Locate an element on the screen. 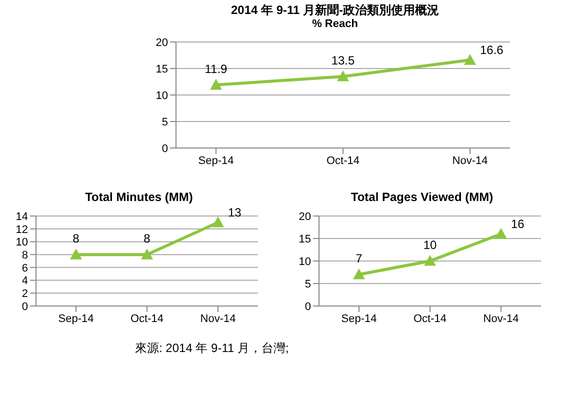  data-label: 7 is located at coordinates (359, 259).